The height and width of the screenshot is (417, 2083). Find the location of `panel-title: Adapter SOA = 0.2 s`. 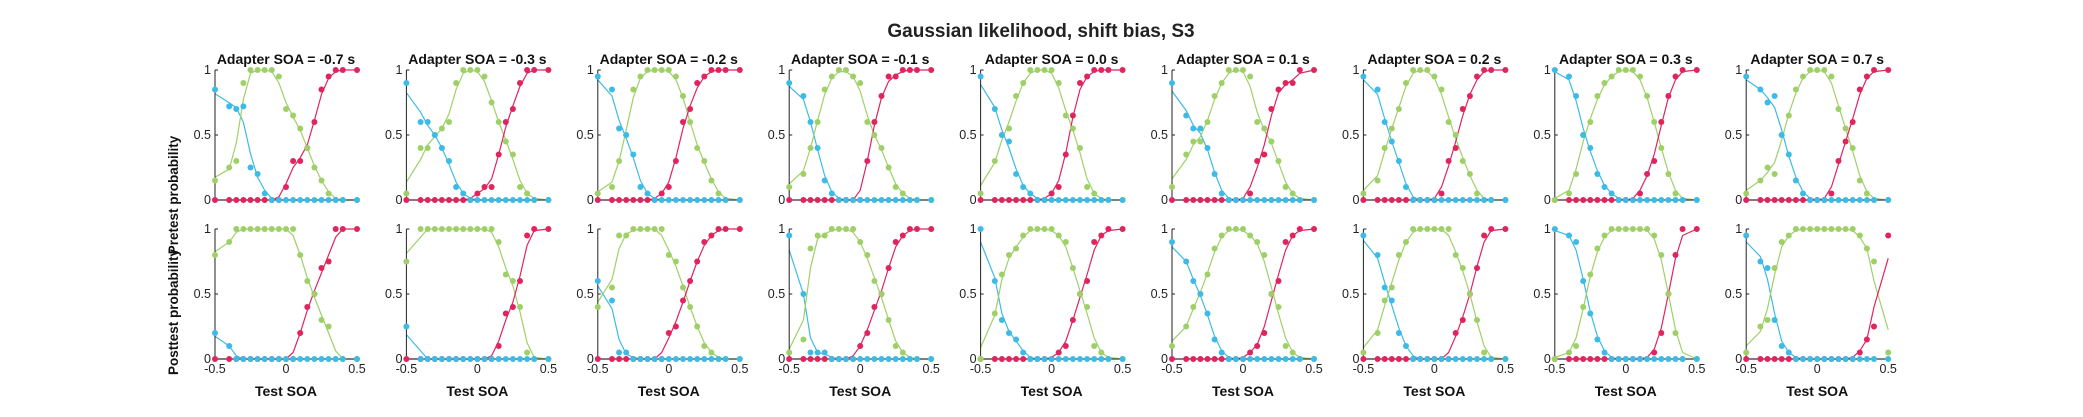

panel-title: Adapter SOA = 0.2 s is located at coordinates (1435, 59).